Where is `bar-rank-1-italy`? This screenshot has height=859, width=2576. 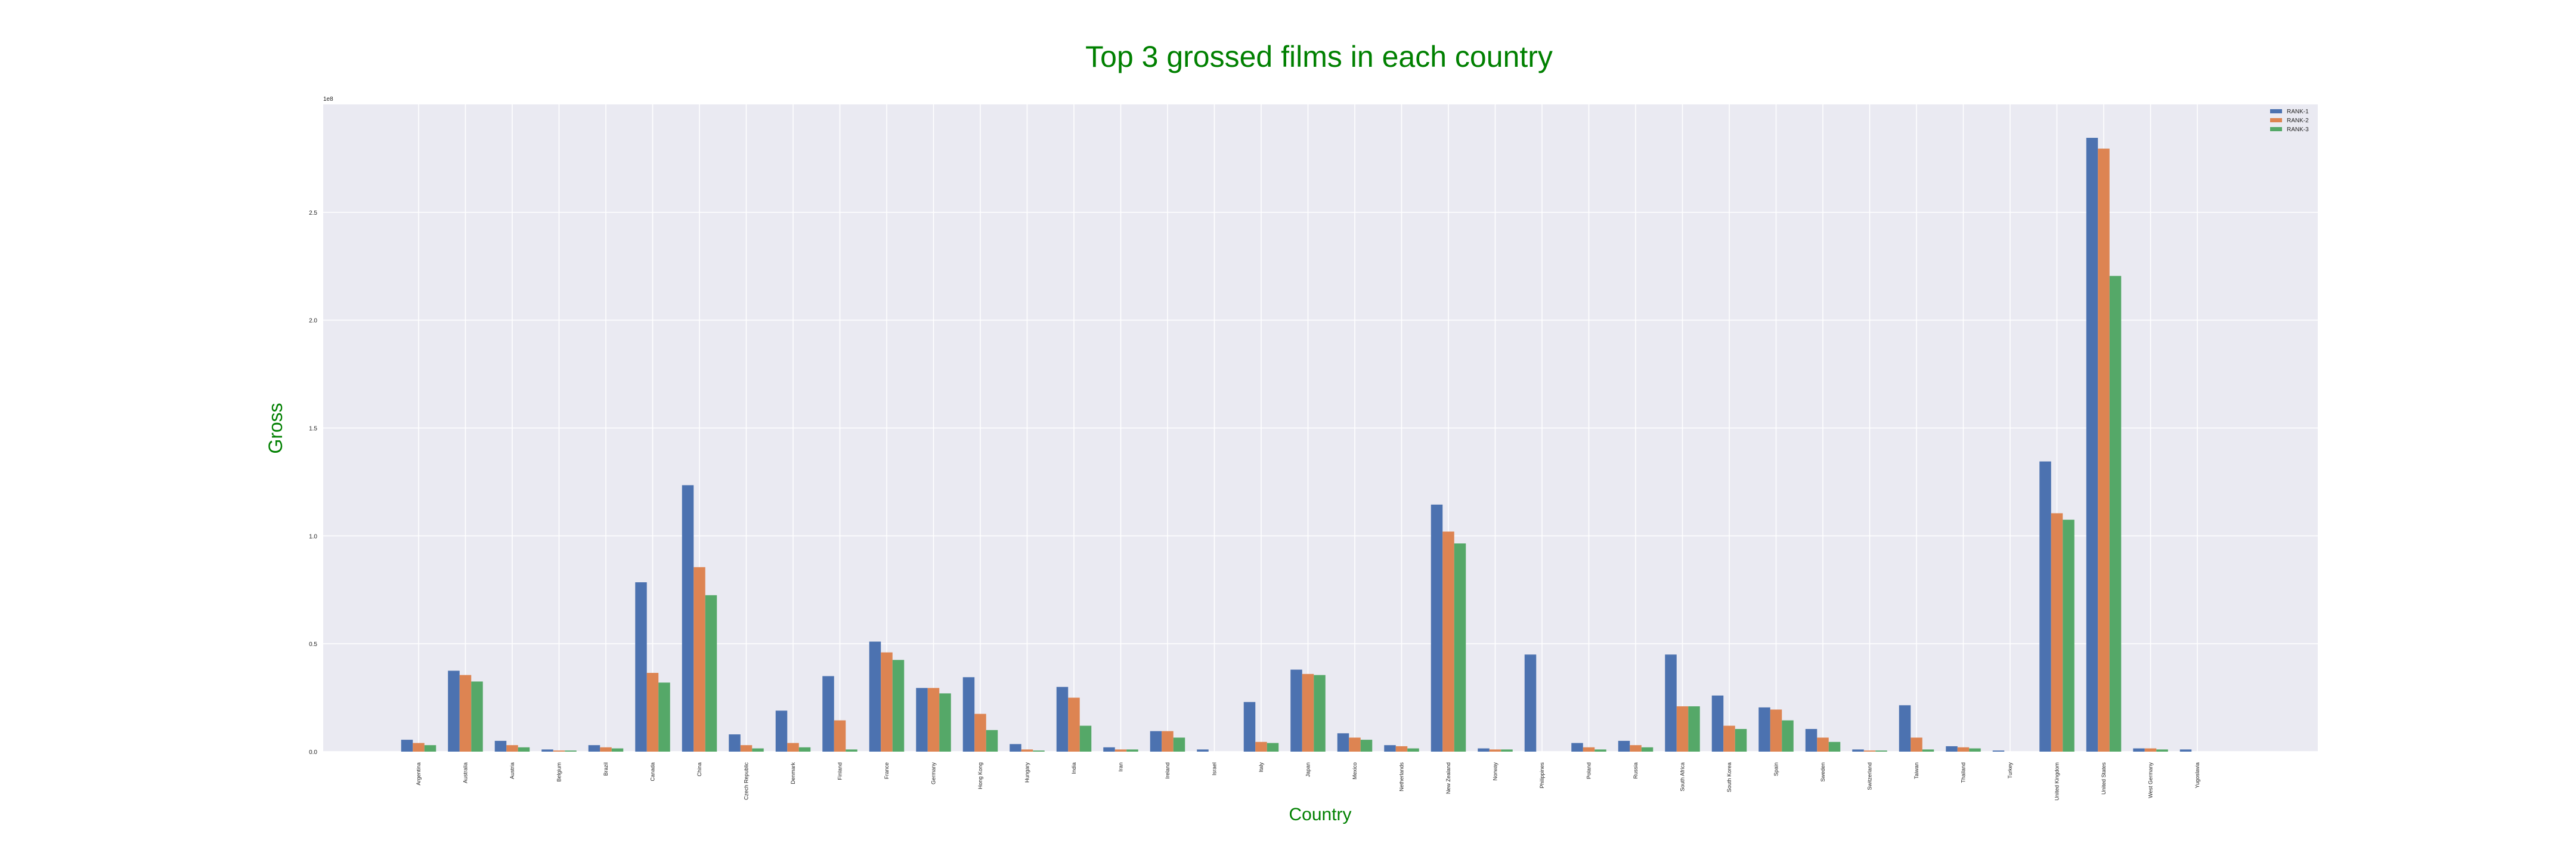
bar-rank-1-italy is located at coordinates (1249, 727).